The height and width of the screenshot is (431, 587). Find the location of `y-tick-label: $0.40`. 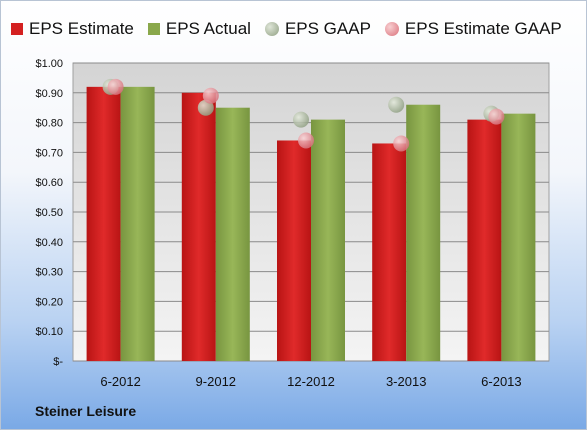

y-tick-label: $0.40 is located at coordinates (49, 243).